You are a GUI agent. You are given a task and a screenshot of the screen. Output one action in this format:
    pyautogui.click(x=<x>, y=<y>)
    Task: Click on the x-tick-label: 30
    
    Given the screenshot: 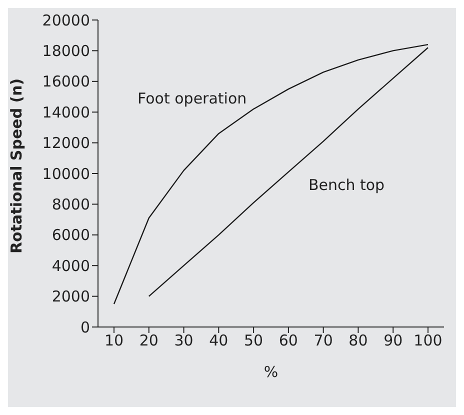 What is the action you would take?
    pyautogui.click(x=184, y=341)
    